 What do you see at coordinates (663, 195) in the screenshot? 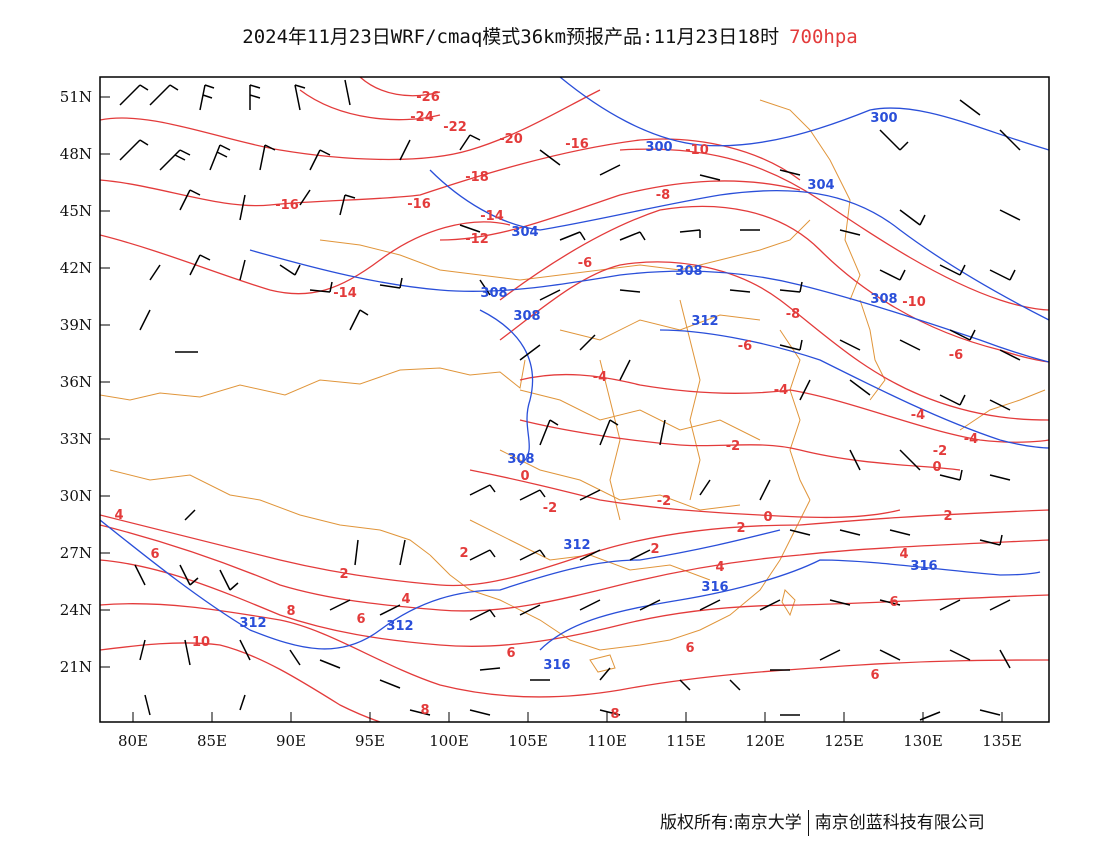
I see `temp-label: -8` at bounding box center [663, 195].